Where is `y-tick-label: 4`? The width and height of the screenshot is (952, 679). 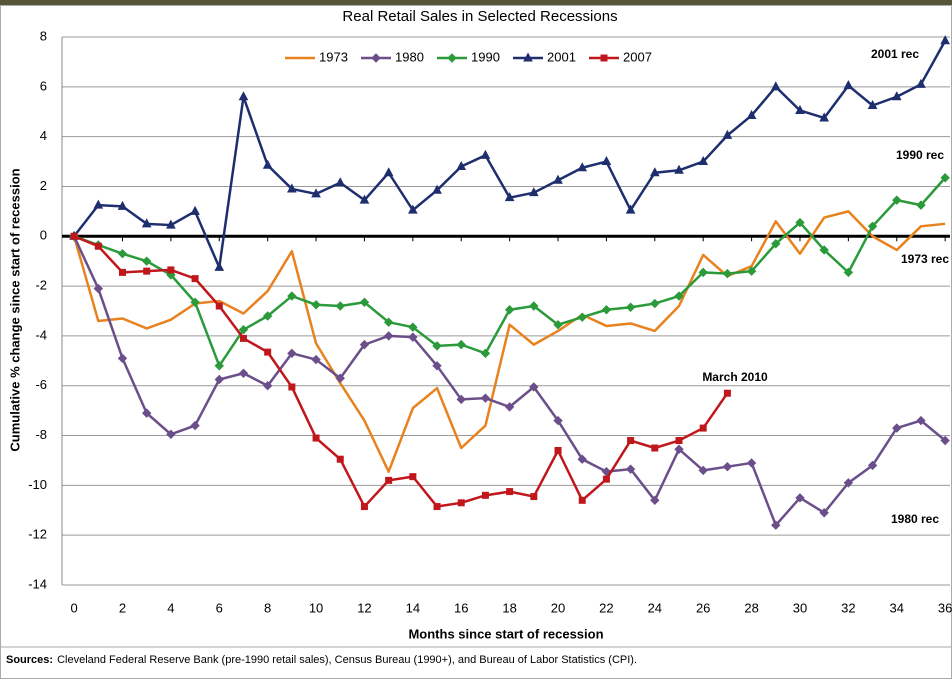
y-tick-label: 4 is located at coordinates (43, 135).